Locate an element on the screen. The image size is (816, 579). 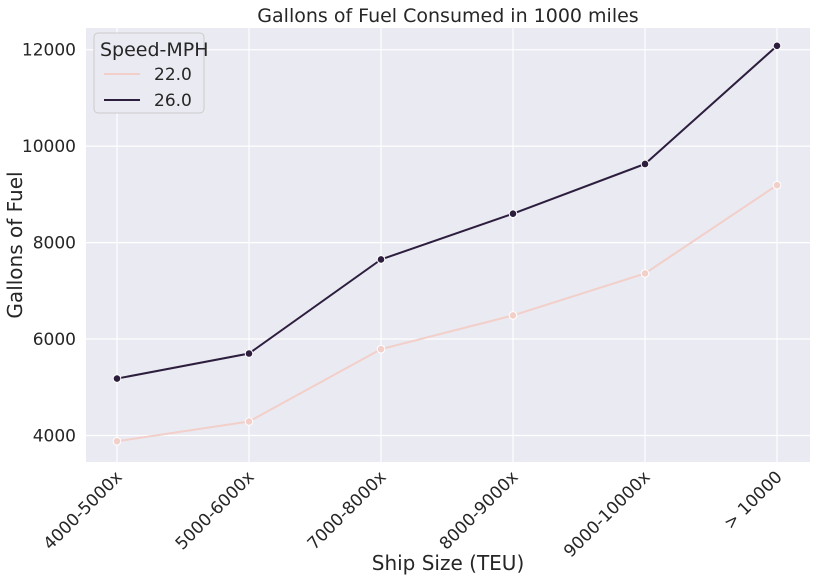
chart-title: Gallons of Fuel Consumed in 1000 miles is located at coordinates (447, 16).